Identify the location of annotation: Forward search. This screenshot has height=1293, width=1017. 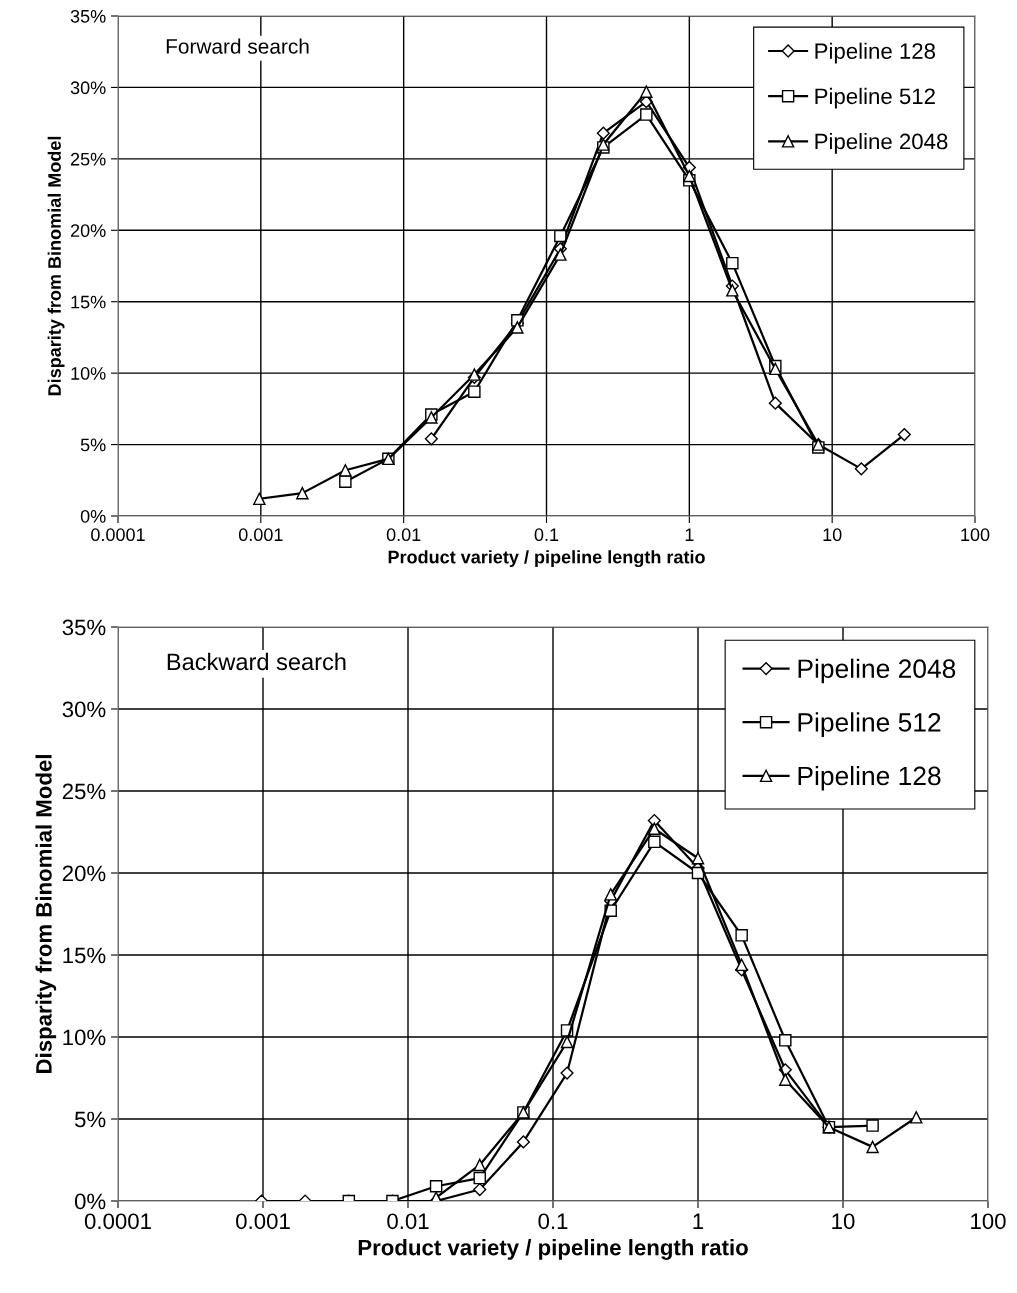
(237, 46).